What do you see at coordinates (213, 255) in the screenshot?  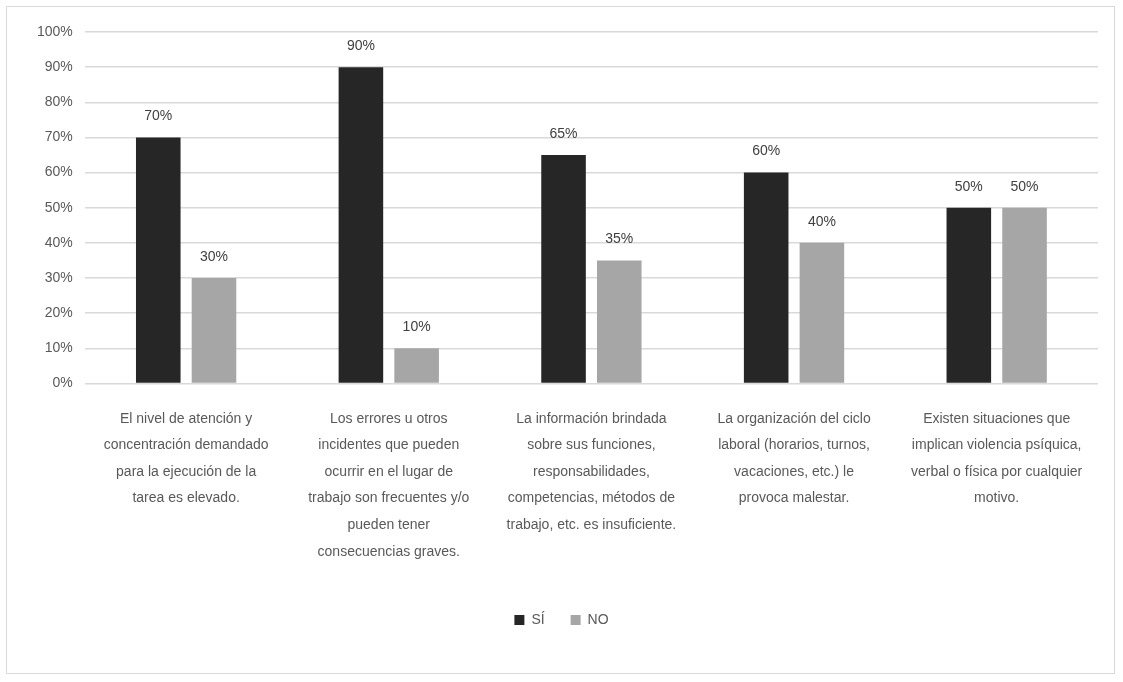 I see `data-label: 30%` at bounding box center [213, 255].